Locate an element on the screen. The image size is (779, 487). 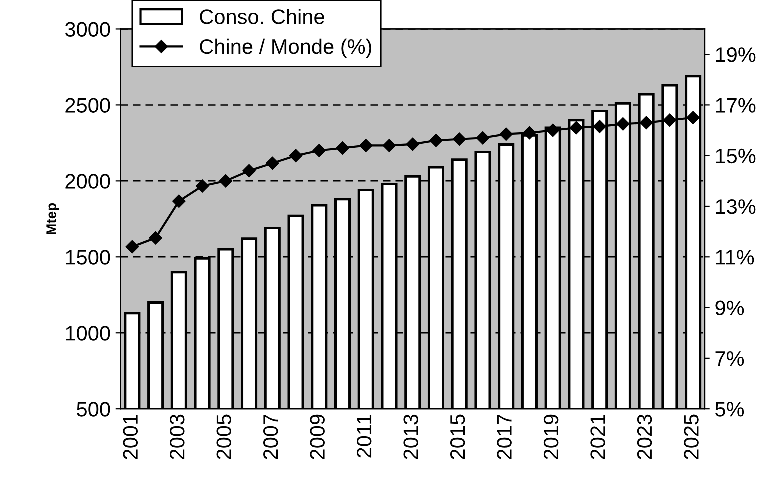
legend-label: Chine / Monde (%) is located at coordinates (286, 48).